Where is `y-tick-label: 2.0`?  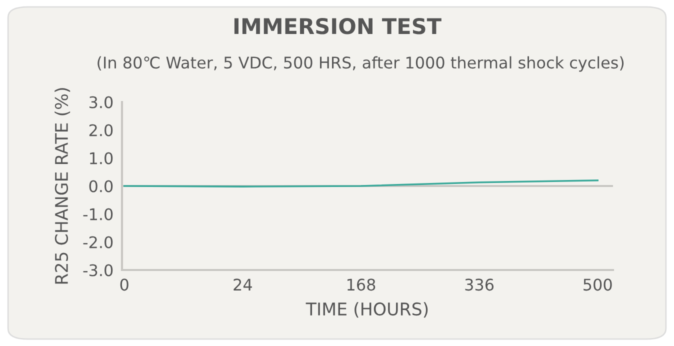 y-tick-label: 2.0 is located at coordinates (101, 130).